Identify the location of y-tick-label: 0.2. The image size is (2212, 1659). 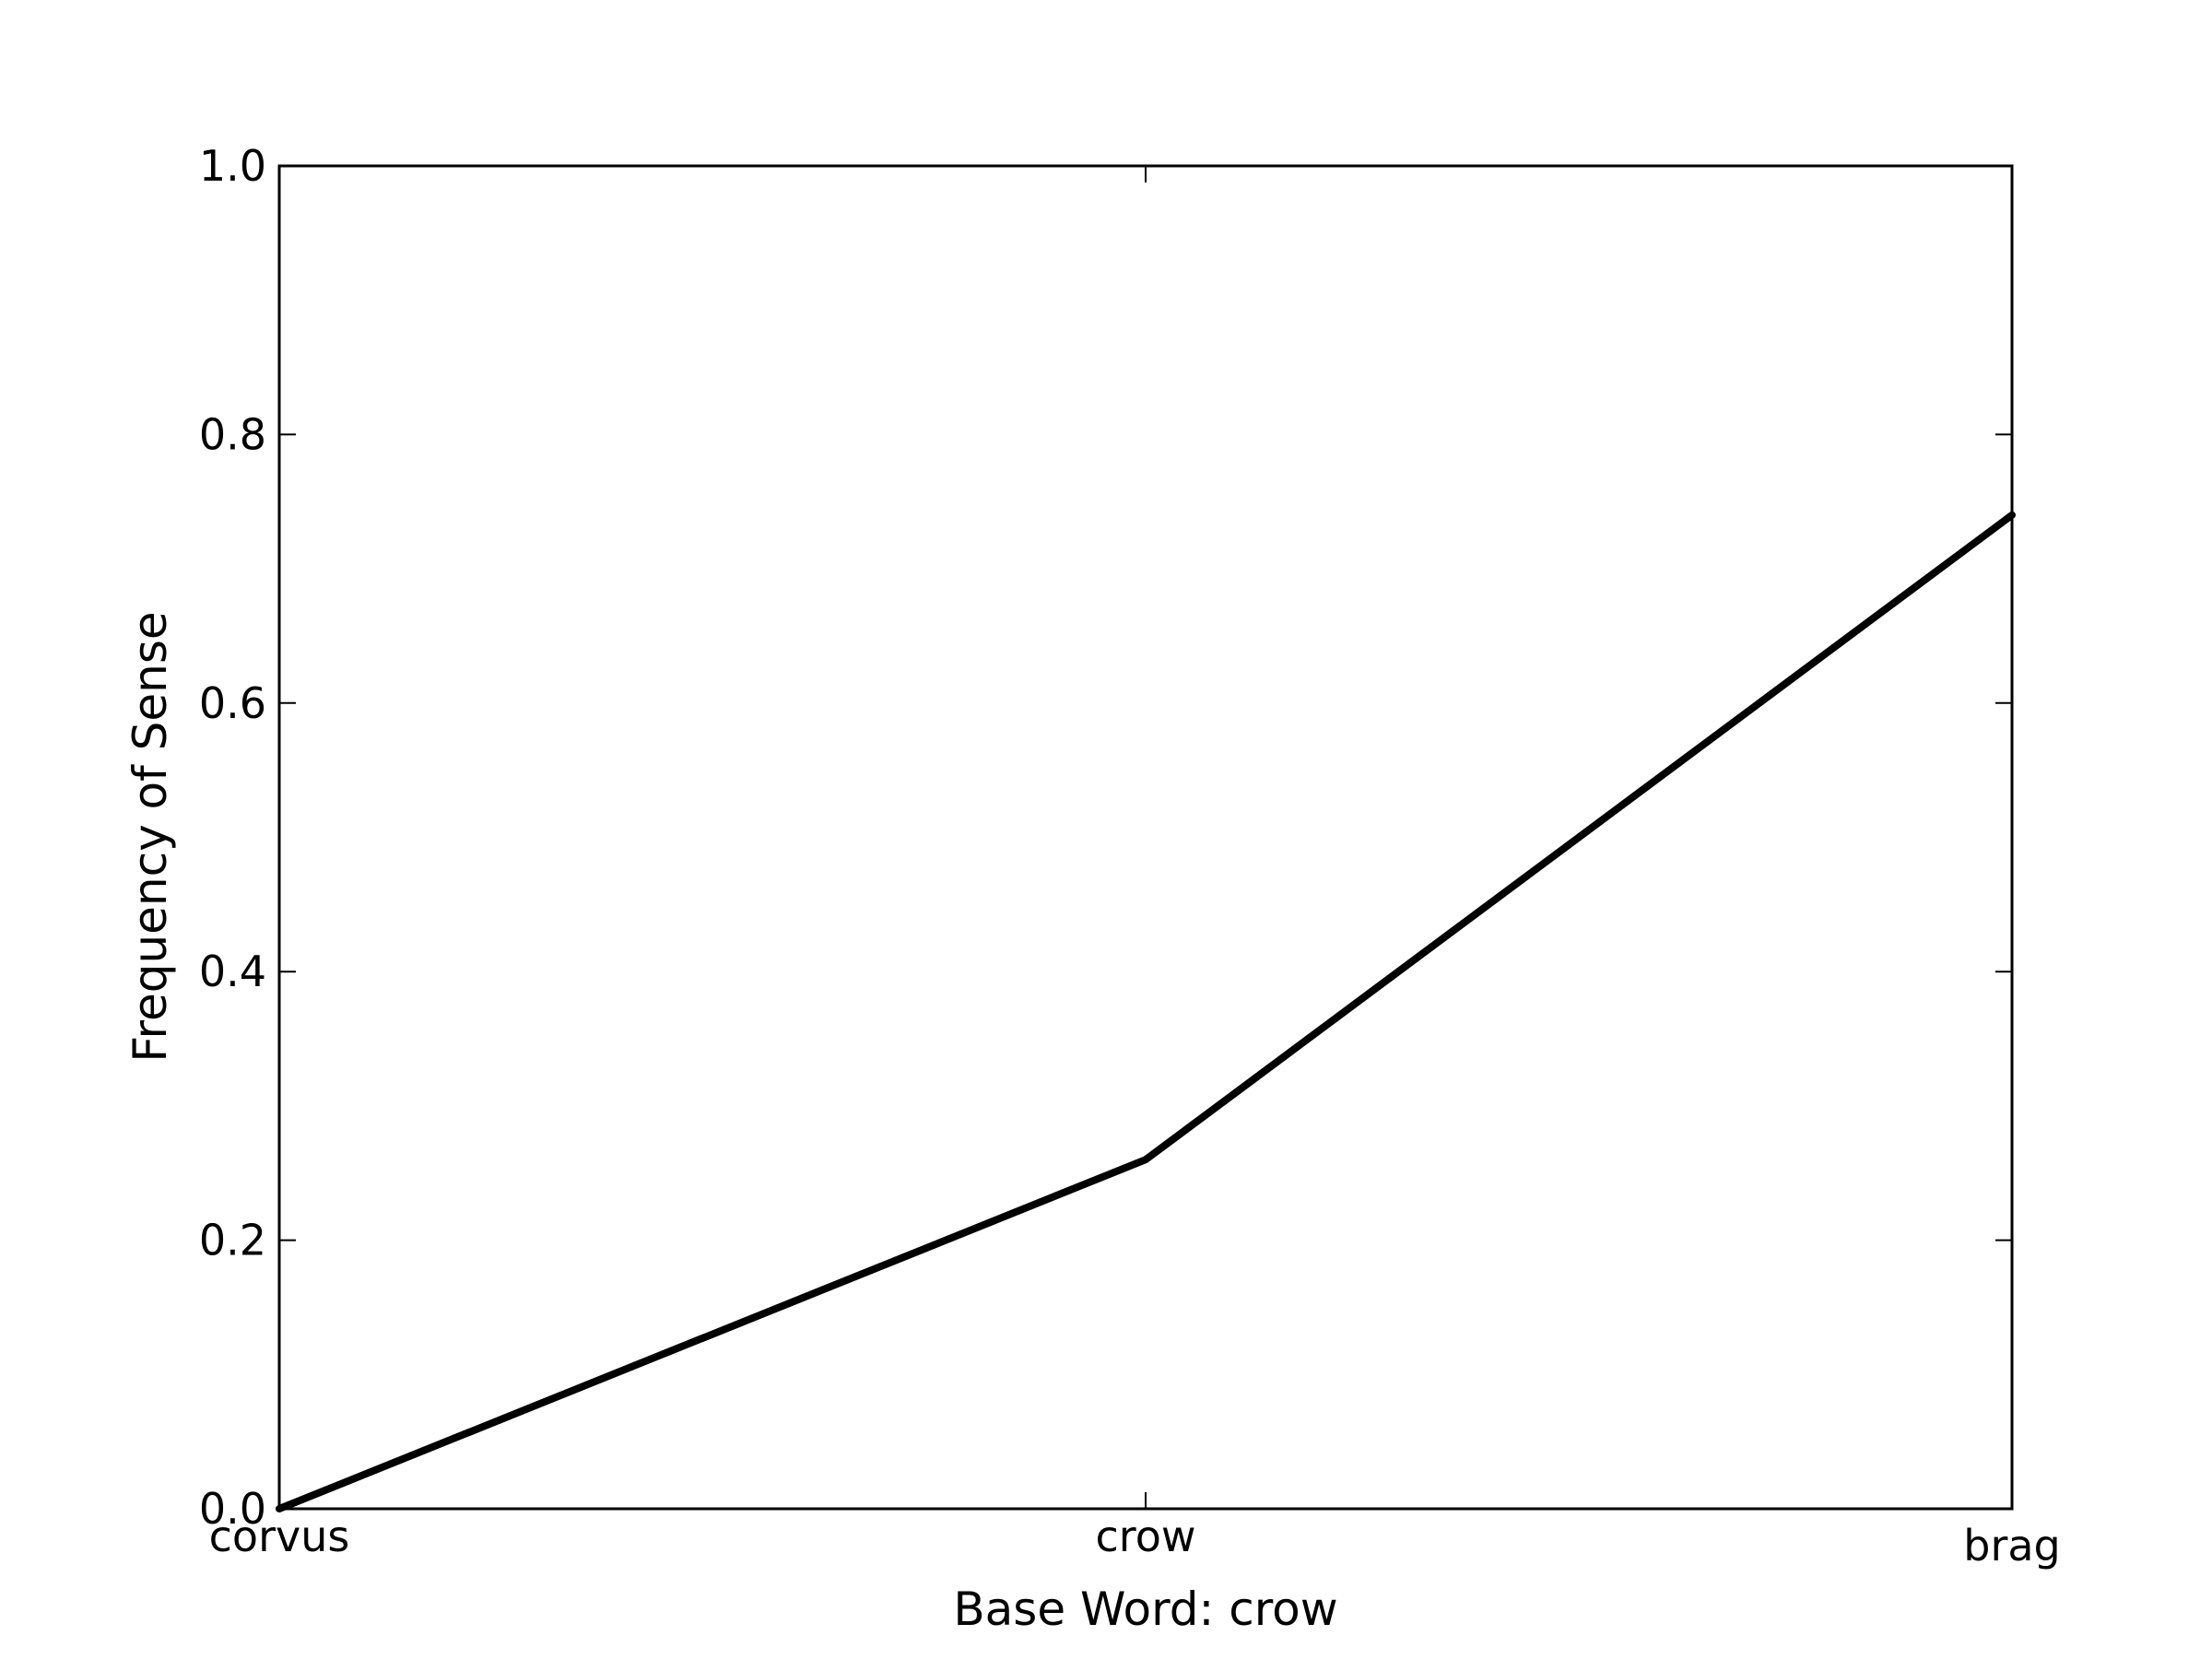
(232, 1240).